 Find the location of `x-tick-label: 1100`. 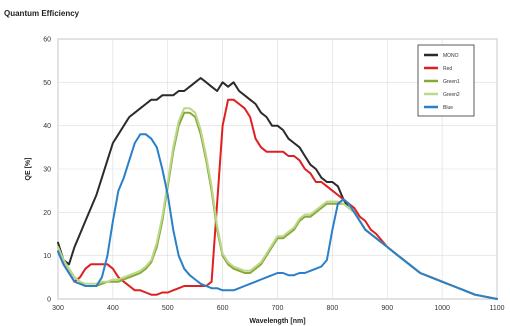

x-tick-label: 1100 is located at coordinates (496, 308).